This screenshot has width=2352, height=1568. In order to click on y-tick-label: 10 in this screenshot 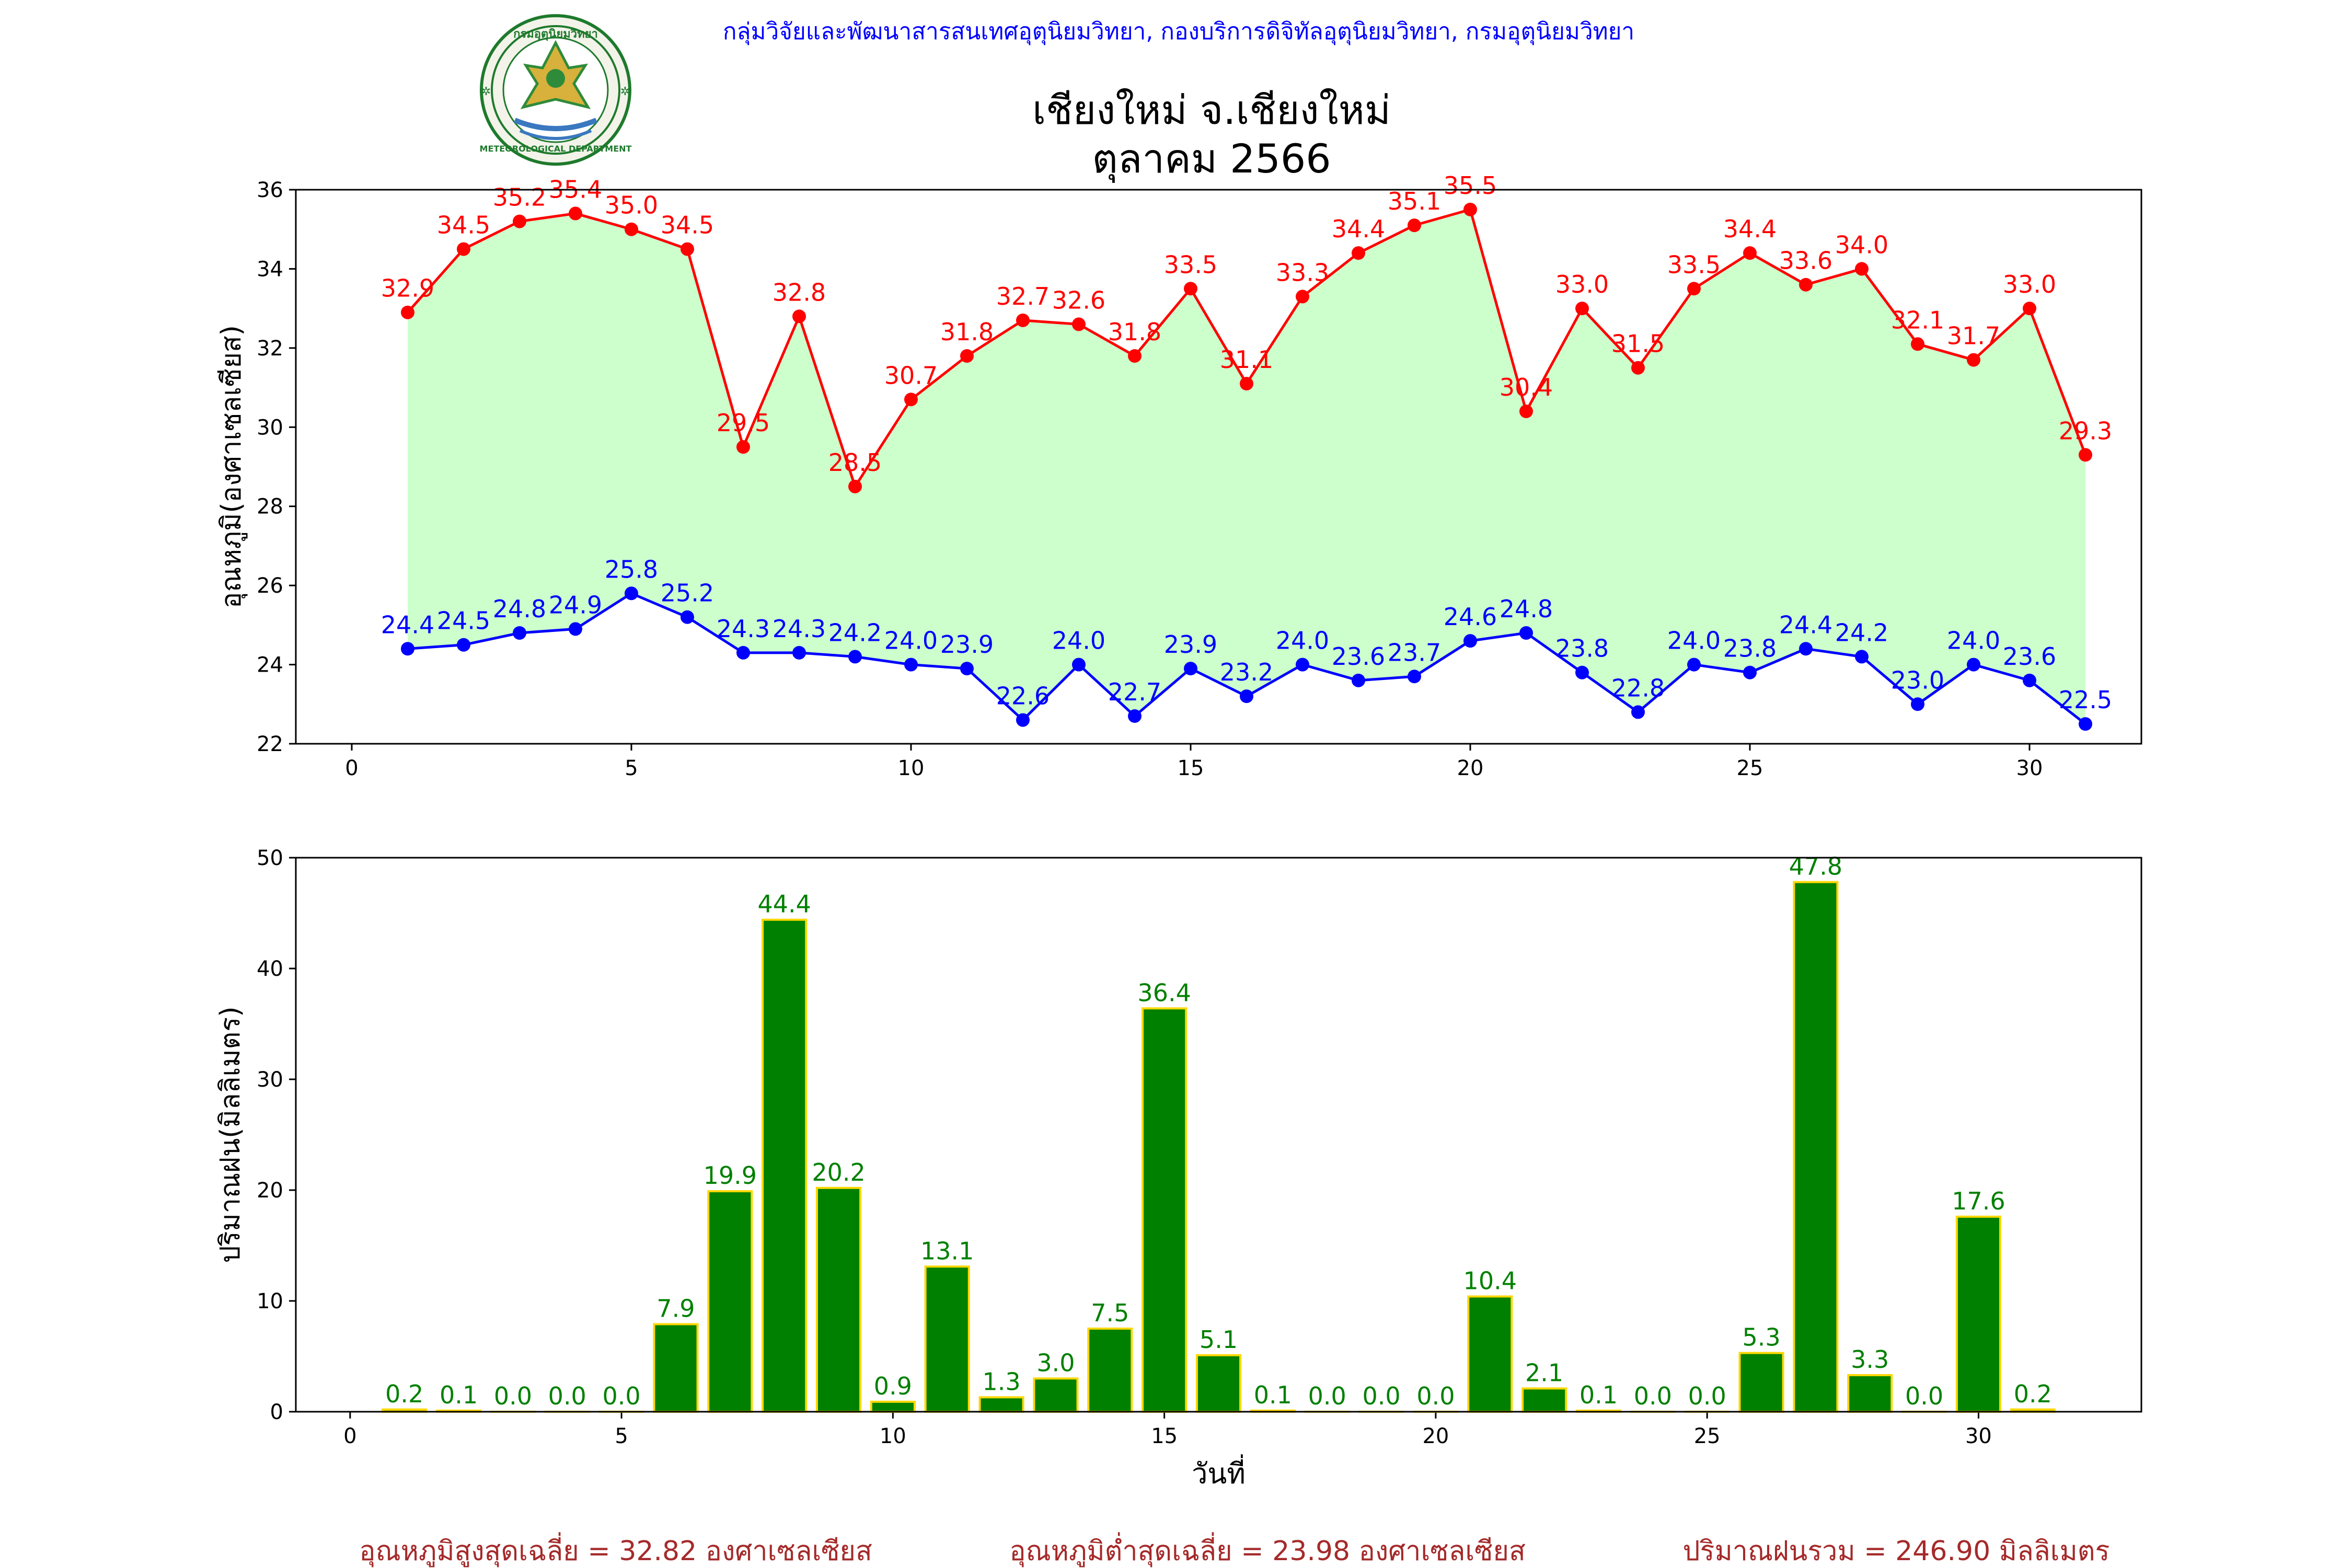, I will do `click(270, 1301)`.